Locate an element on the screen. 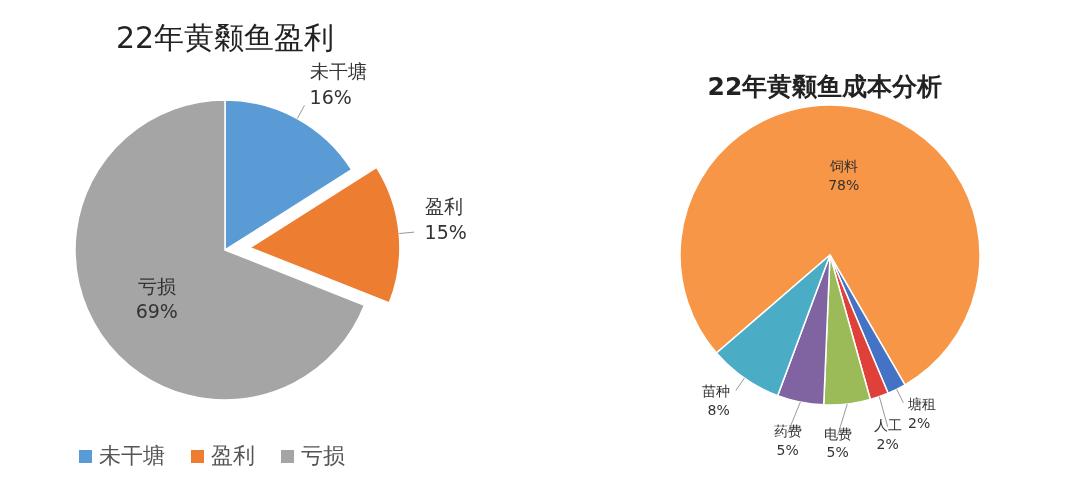 Image resolution: width=1080 pixels, height=487 pixels. legend-label: 亏损 is located at coordinates (323, 455).